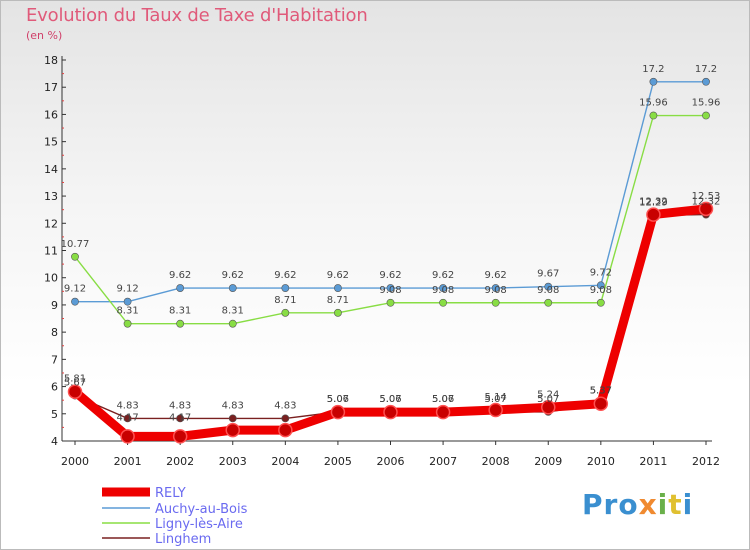 The height and width of the screenshot is (550, 750). What do you see at coordinates (201, 509) in the screenshot?
I see `legend-label: Auchy-au-Bois` at bounding box center [201, 509].